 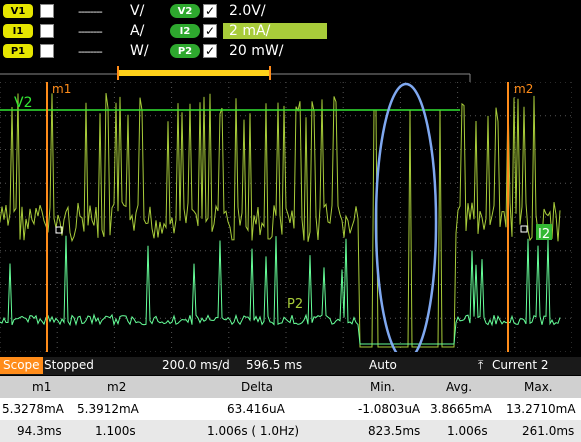 I want to click on avg-time-value: 1.006s, so click(x=467, y=431).